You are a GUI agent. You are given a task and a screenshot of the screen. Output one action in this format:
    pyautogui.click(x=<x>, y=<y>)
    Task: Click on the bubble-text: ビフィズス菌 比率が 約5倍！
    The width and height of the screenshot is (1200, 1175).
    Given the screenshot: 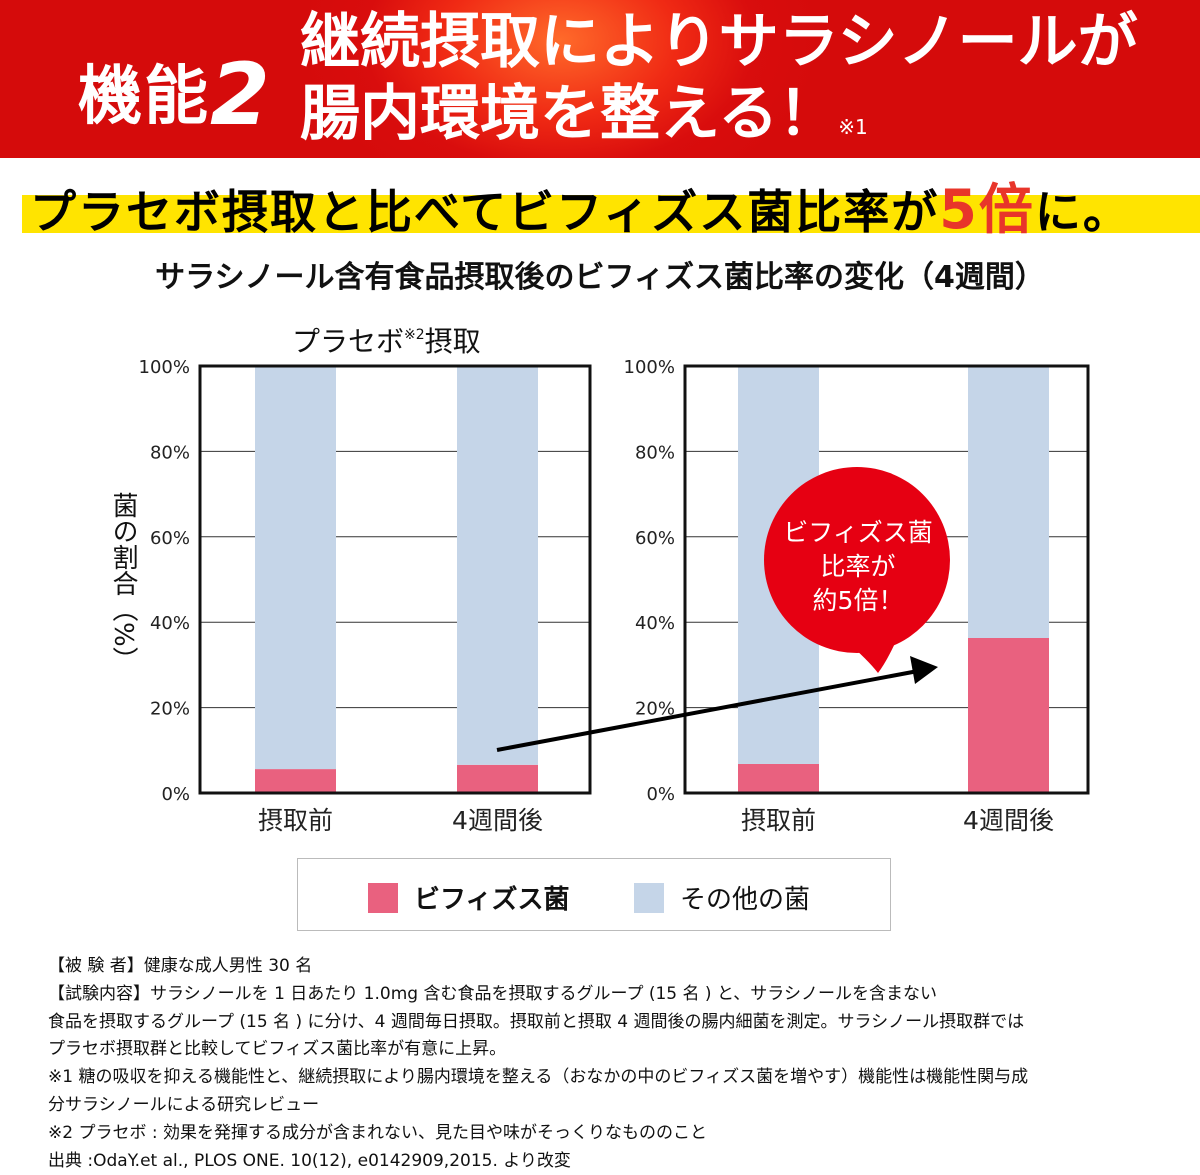 What is the action you would take?
    pyautogui.click(x=858, y=567)
    